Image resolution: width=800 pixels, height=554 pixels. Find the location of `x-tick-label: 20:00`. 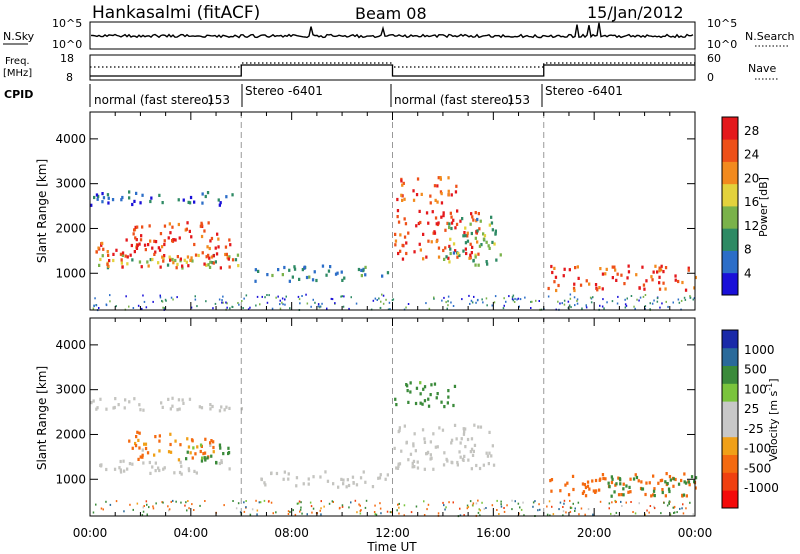

x-tick-label: 20:00 is located at coordinates (594, 533).